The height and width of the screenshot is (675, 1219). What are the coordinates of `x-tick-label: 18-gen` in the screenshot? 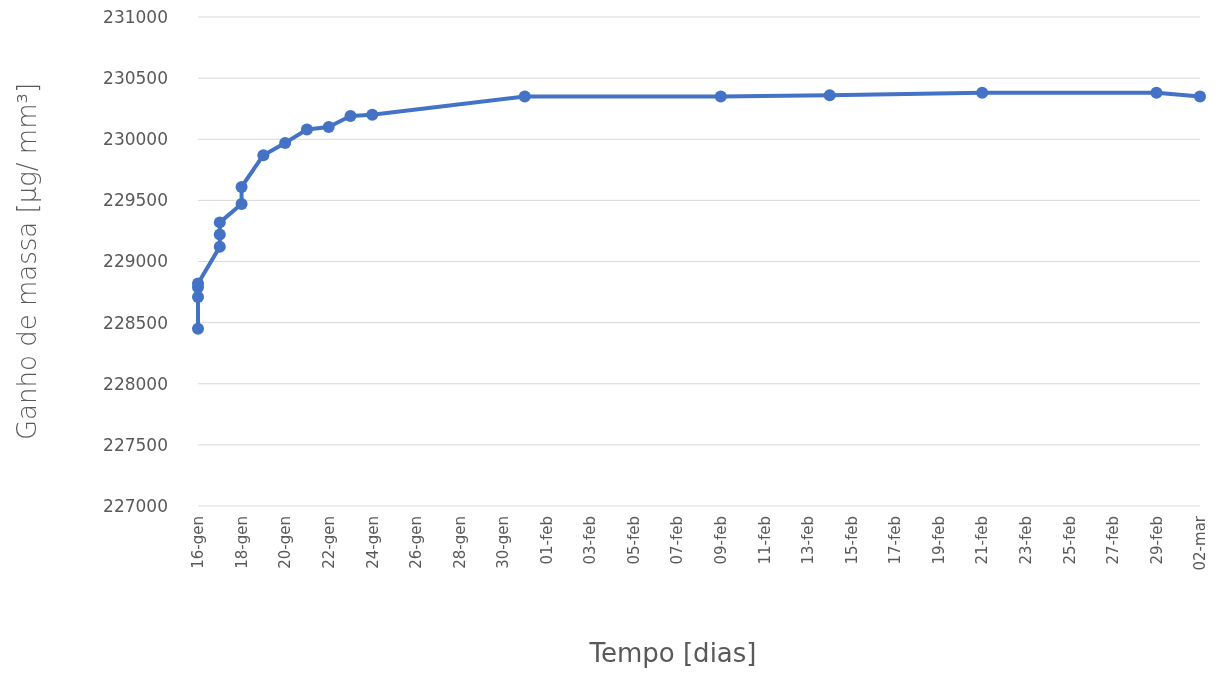 It's located at (241, 542).